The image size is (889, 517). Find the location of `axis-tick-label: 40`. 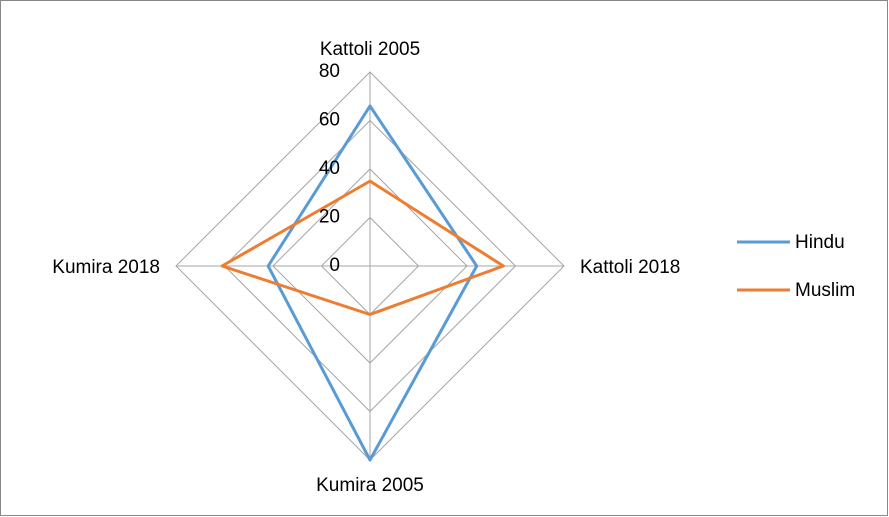

axis-tick-label: 40 is located at coordinates (329, 168).